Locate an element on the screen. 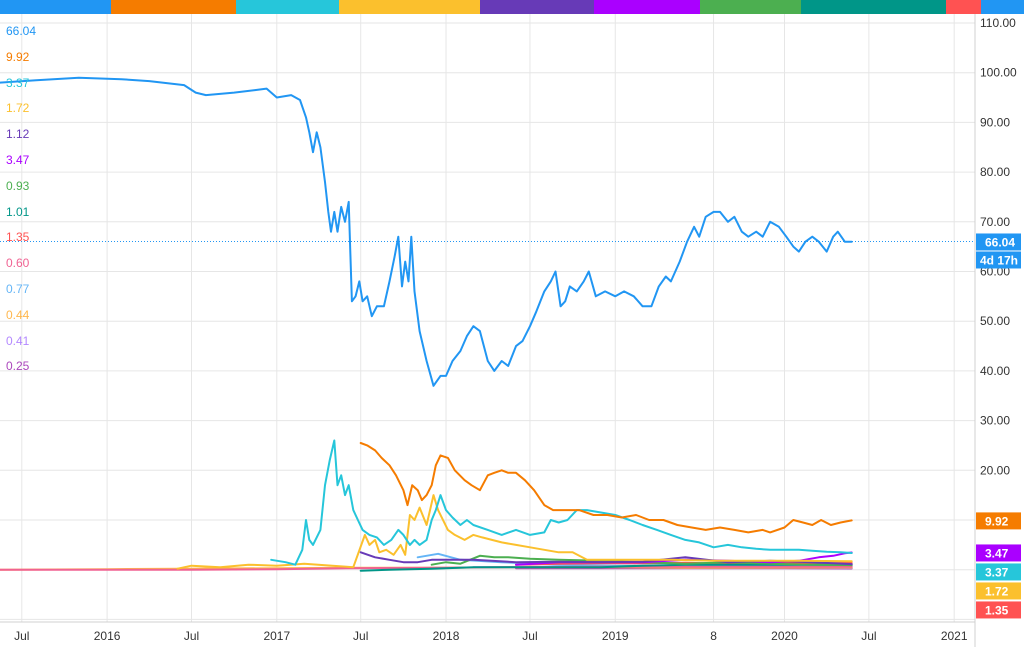  price-tag-label: 3.47 is located at coordinates (997, 553).